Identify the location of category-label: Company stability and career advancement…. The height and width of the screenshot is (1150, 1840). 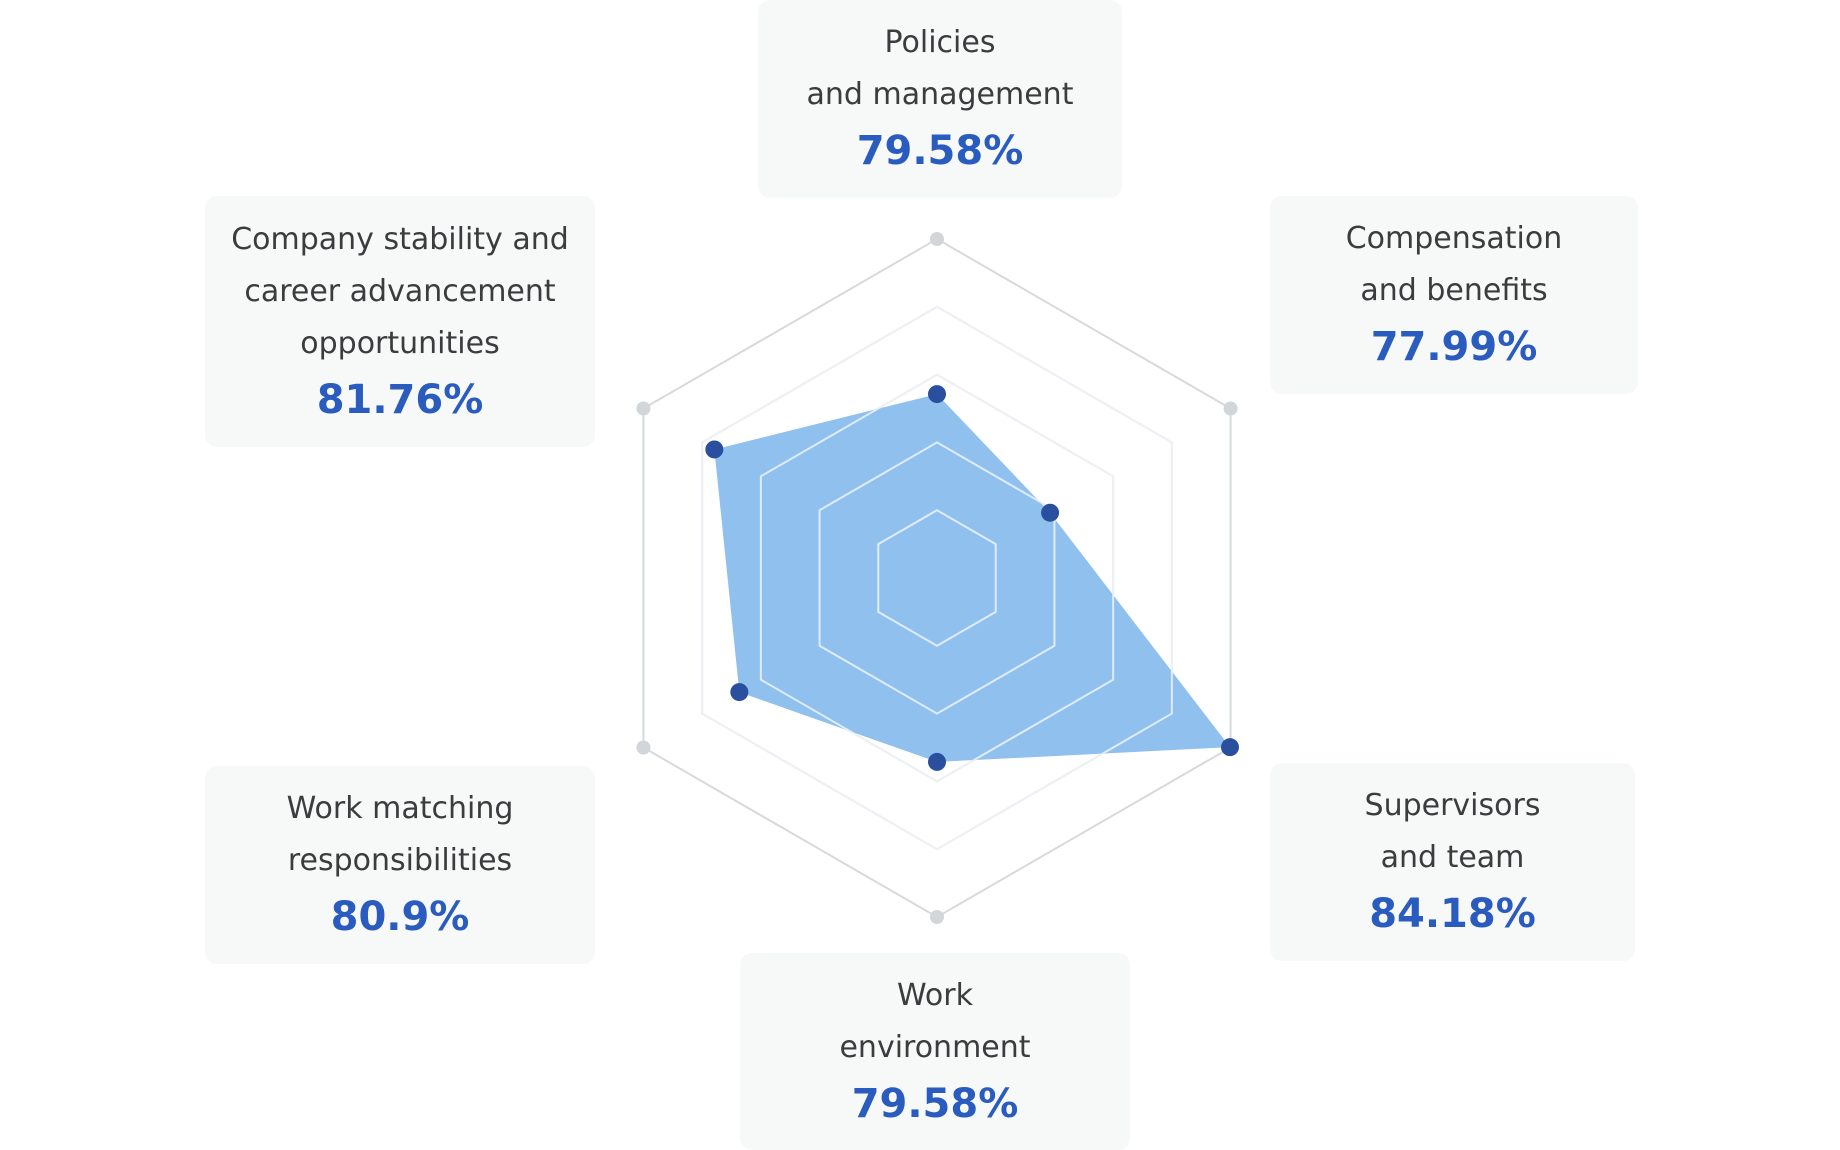
(400, 291).